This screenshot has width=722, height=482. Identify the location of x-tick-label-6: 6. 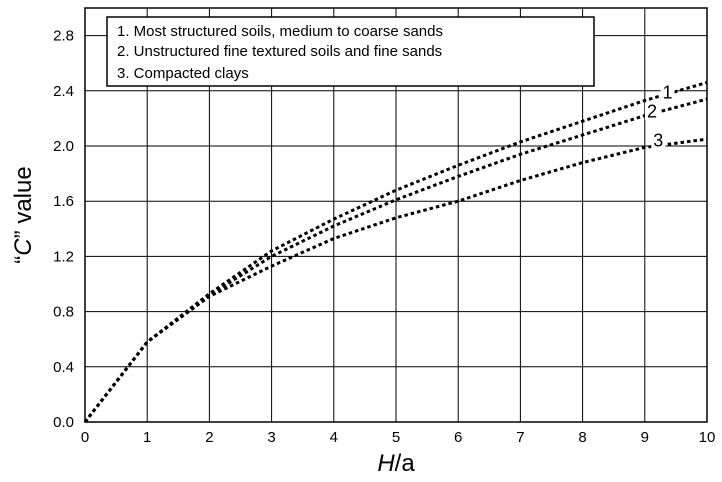
(458, 437).